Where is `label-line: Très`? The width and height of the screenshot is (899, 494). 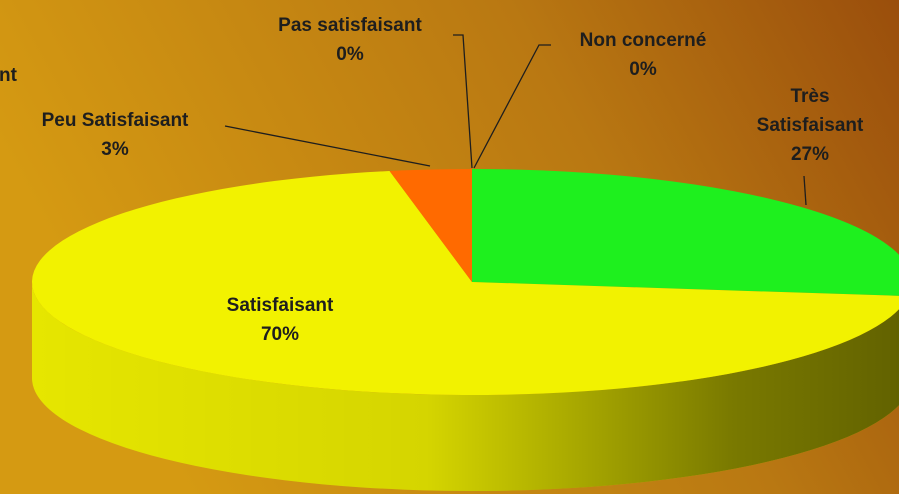
label-line: Très is located at coordinates (809, 96).